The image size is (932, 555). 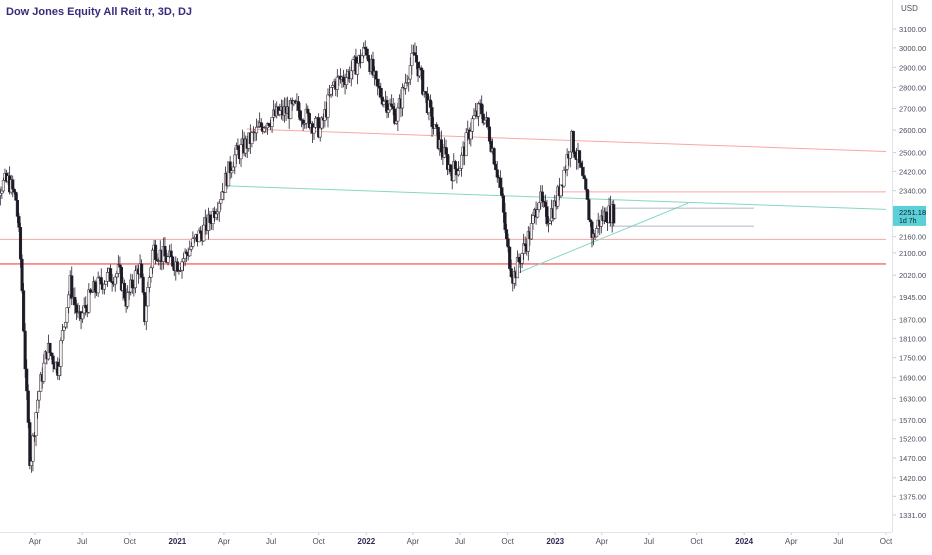 I want to click on y-tick-label: 2500.00, so click(x=912, y=153).